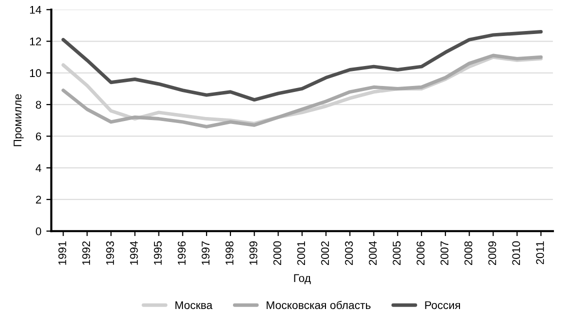 The width and height of the screenshot is (570, 321). What do you see at coordinates (420, 253) in the screenshot?
I see `x-tick-label: 2006` at bounding box center [420, 253].